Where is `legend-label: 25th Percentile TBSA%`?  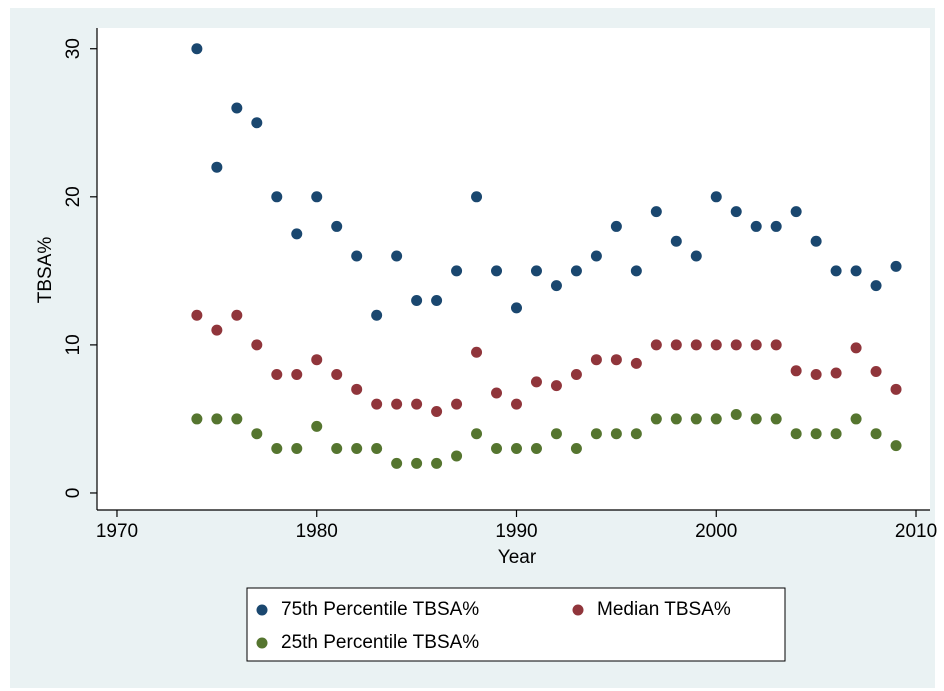
legend-label: 25th Percentile TBSA% is located at coordinates (380, 642).